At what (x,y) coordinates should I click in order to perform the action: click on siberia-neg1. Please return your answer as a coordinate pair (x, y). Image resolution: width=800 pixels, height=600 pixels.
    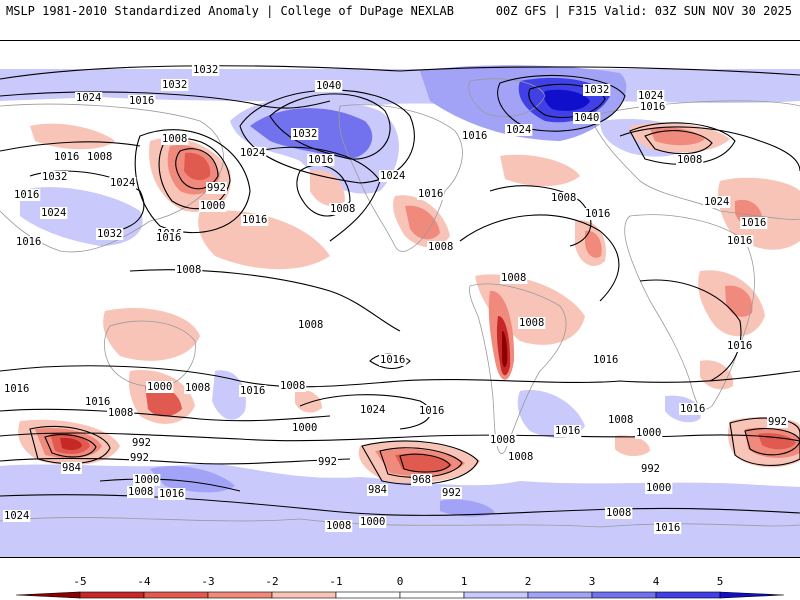
    Looking at the image, I should click on (72, 136).